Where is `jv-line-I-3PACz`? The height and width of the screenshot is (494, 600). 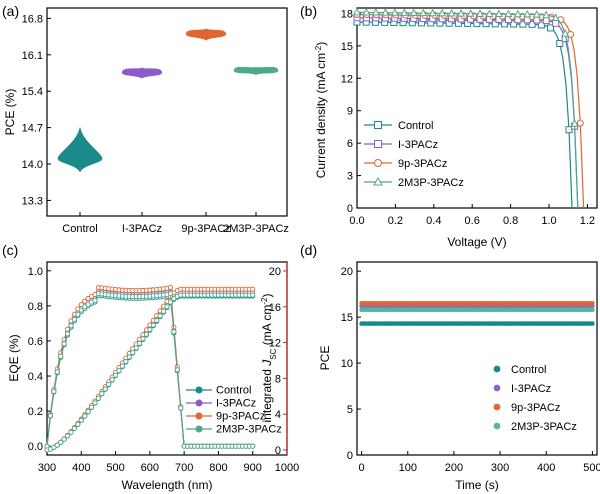
jv-line-I-3PACz is located at coordinates (467, 113).